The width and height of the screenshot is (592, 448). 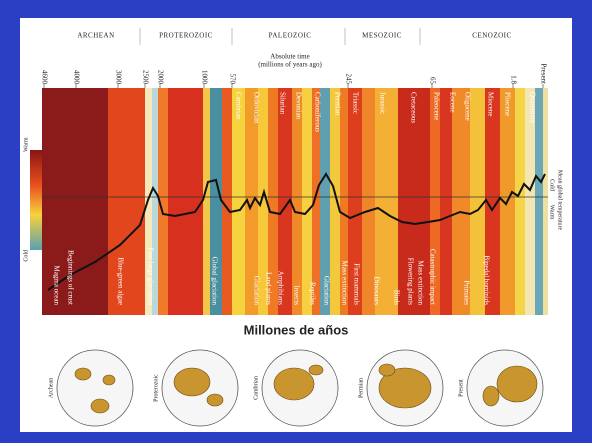 I want to click on maps, so click(x=300, y=388).